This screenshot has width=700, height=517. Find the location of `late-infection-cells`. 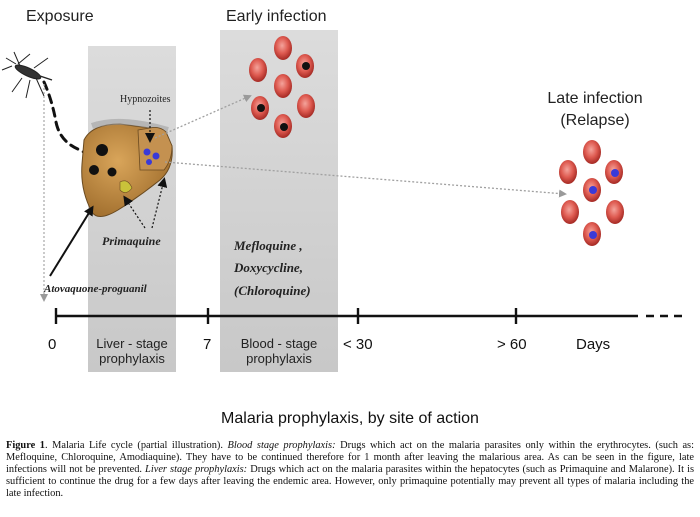

late-infection-cells is located at coordinates (591, 193).